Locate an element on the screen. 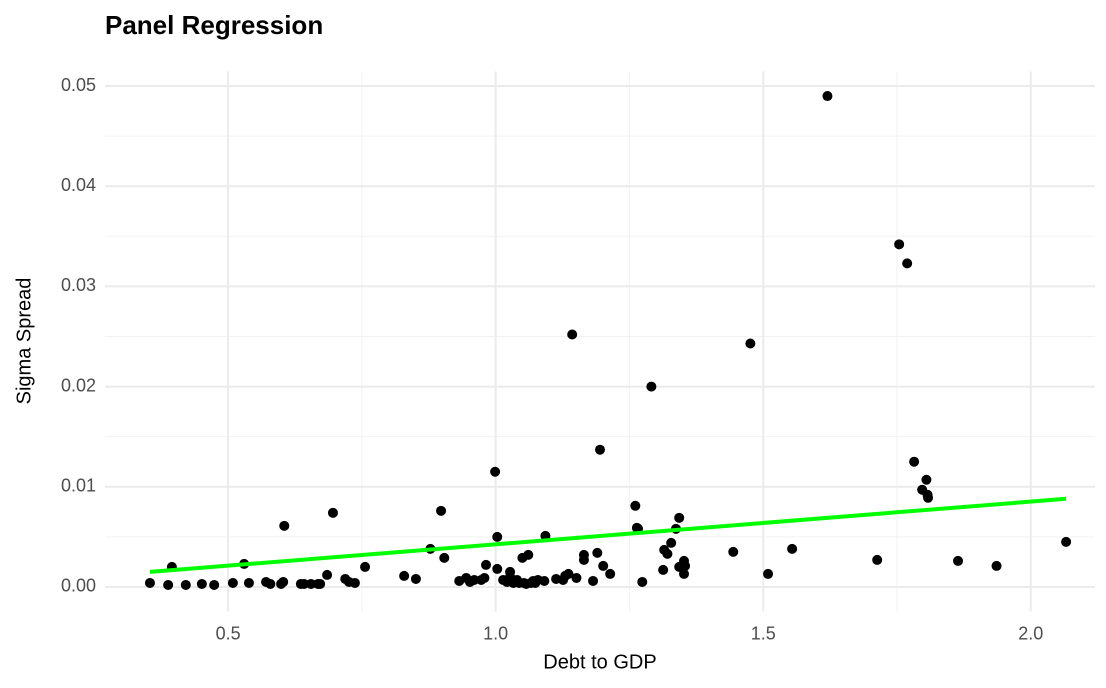 This screenshot has width=1106, height=688. fit-line is located at coordinates (608, 535).